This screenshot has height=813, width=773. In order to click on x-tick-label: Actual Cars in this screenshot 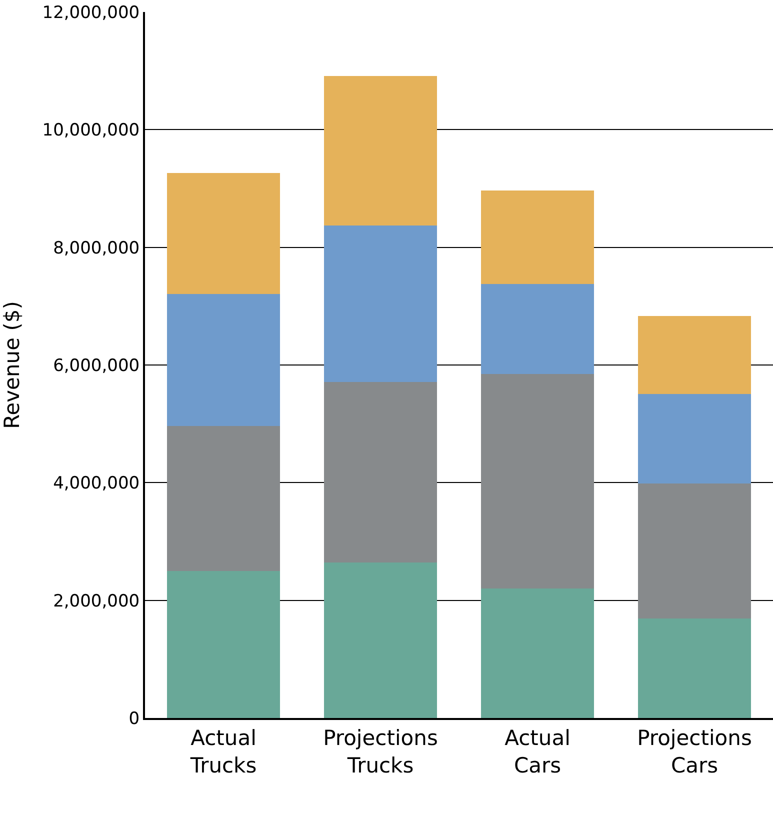, I will do `click(537, 752)`.